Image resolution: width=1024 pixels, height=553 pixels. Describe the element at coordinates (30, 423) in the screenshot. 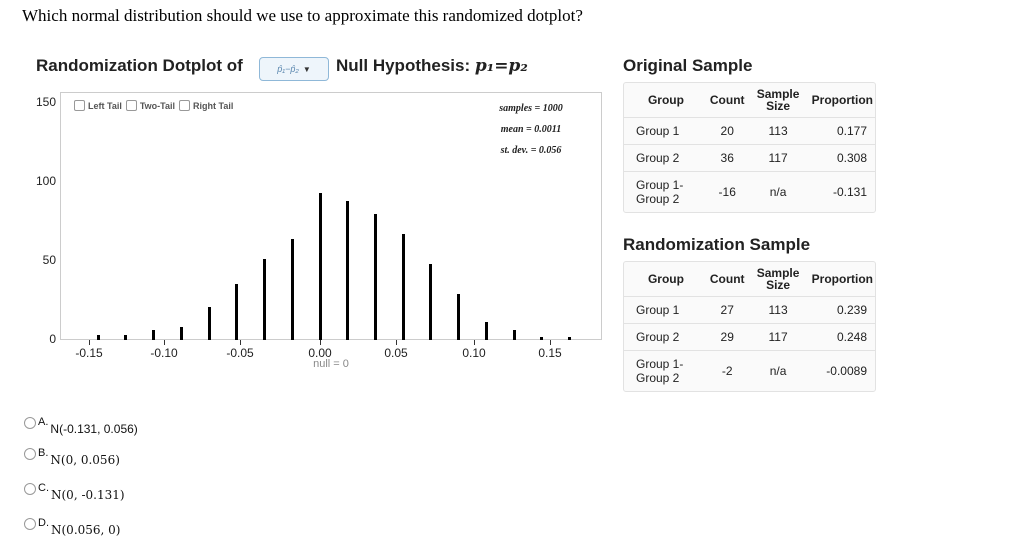

I see `choice-a-radio` at that location.